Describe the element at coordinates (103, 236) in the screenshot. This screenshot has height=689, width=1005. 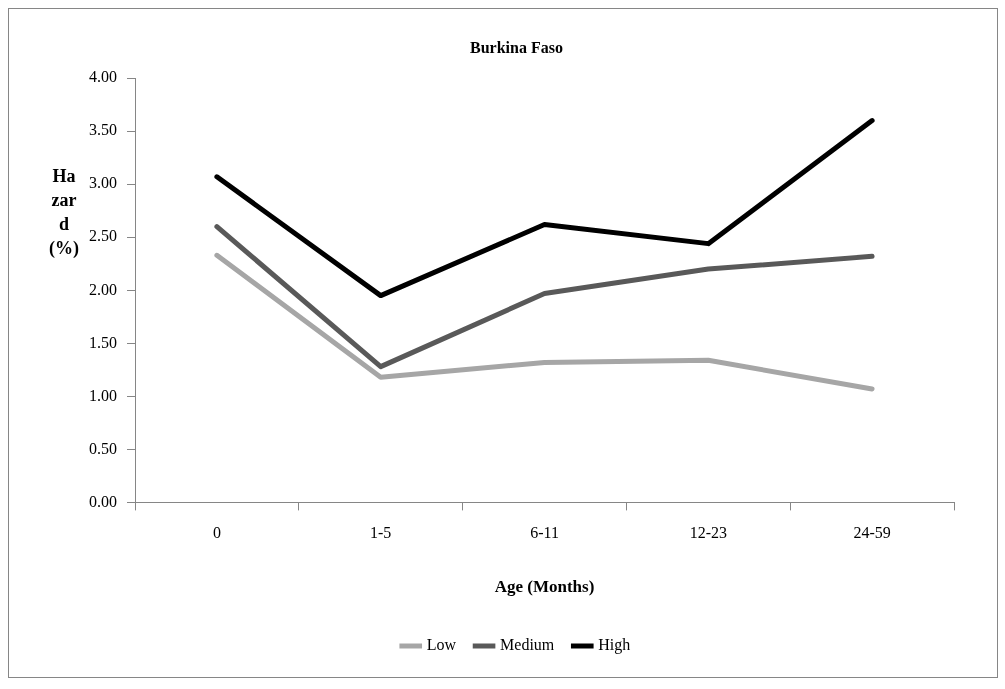
I see `y-tick-label: 2.50` at that location.